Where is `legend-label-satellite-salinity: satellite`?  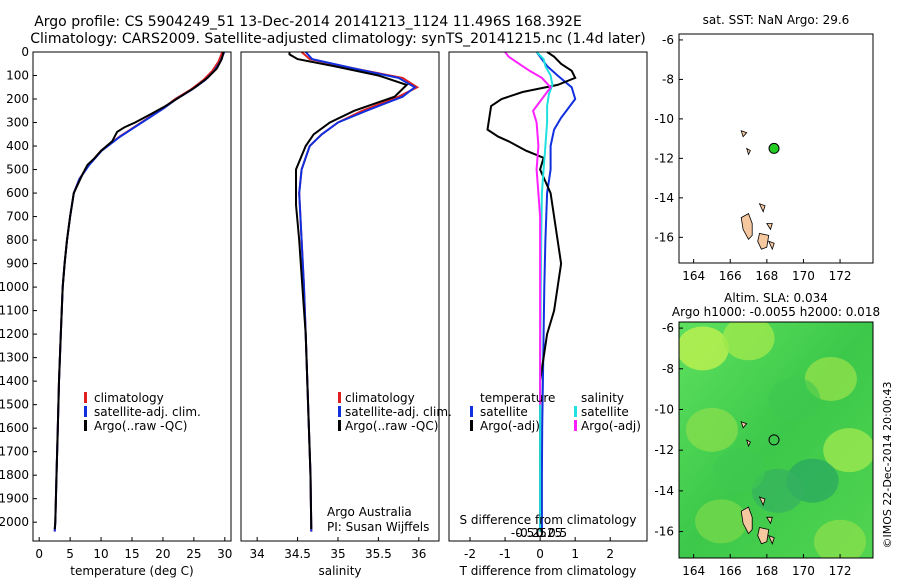
legend-label-satellite-salinity: satellite is located at coordinates (605, 412).